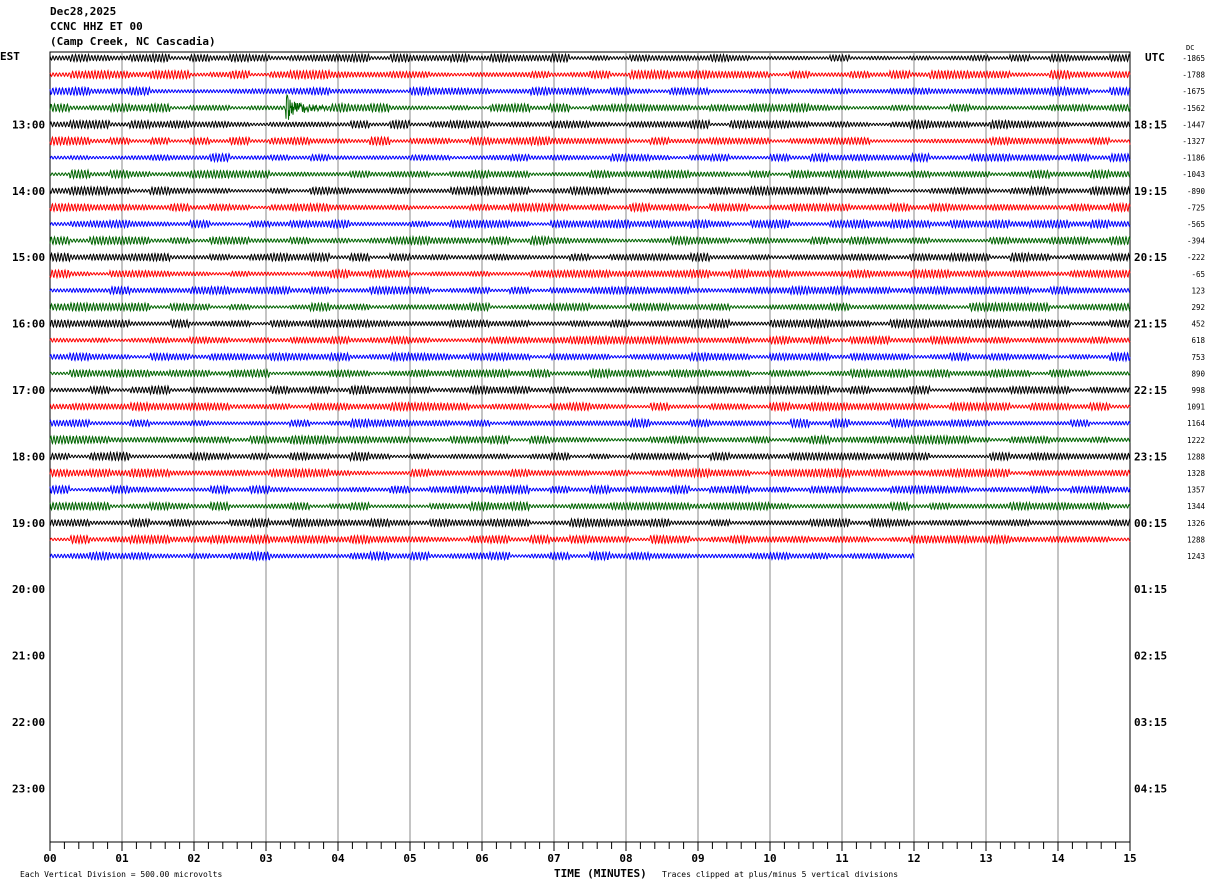 This screenshot has width=1210, height=886. I want to click on dc-offset-label: 890, so click(1198, 373).